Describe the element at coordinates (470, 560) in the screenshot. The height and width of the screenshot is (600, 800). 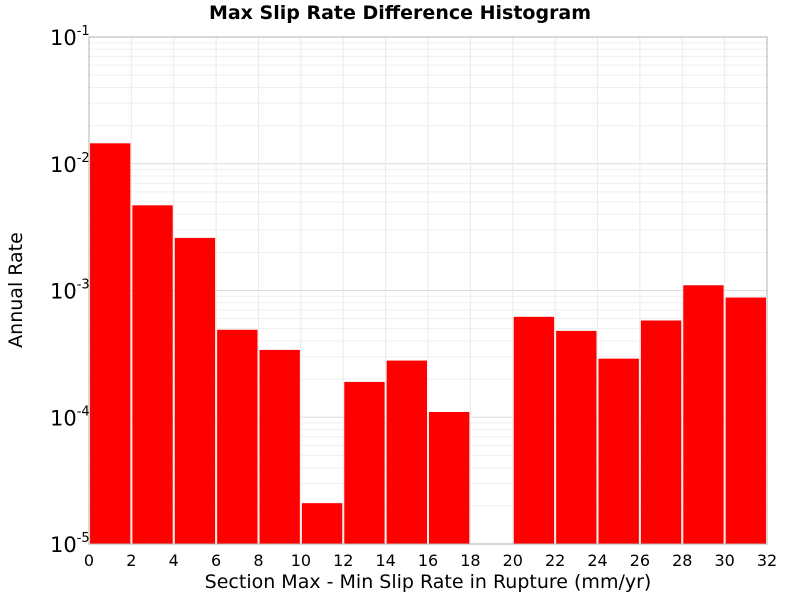
I see `x-tick-label: 18` at that location.